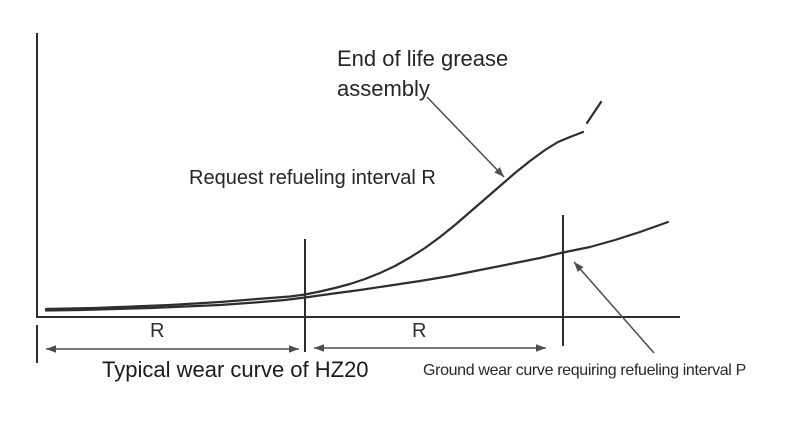 Image resolution: width=800 pixels, height=423 pixels. I want to click on interval-span-arrow-right-head-start, so click(319, 348).